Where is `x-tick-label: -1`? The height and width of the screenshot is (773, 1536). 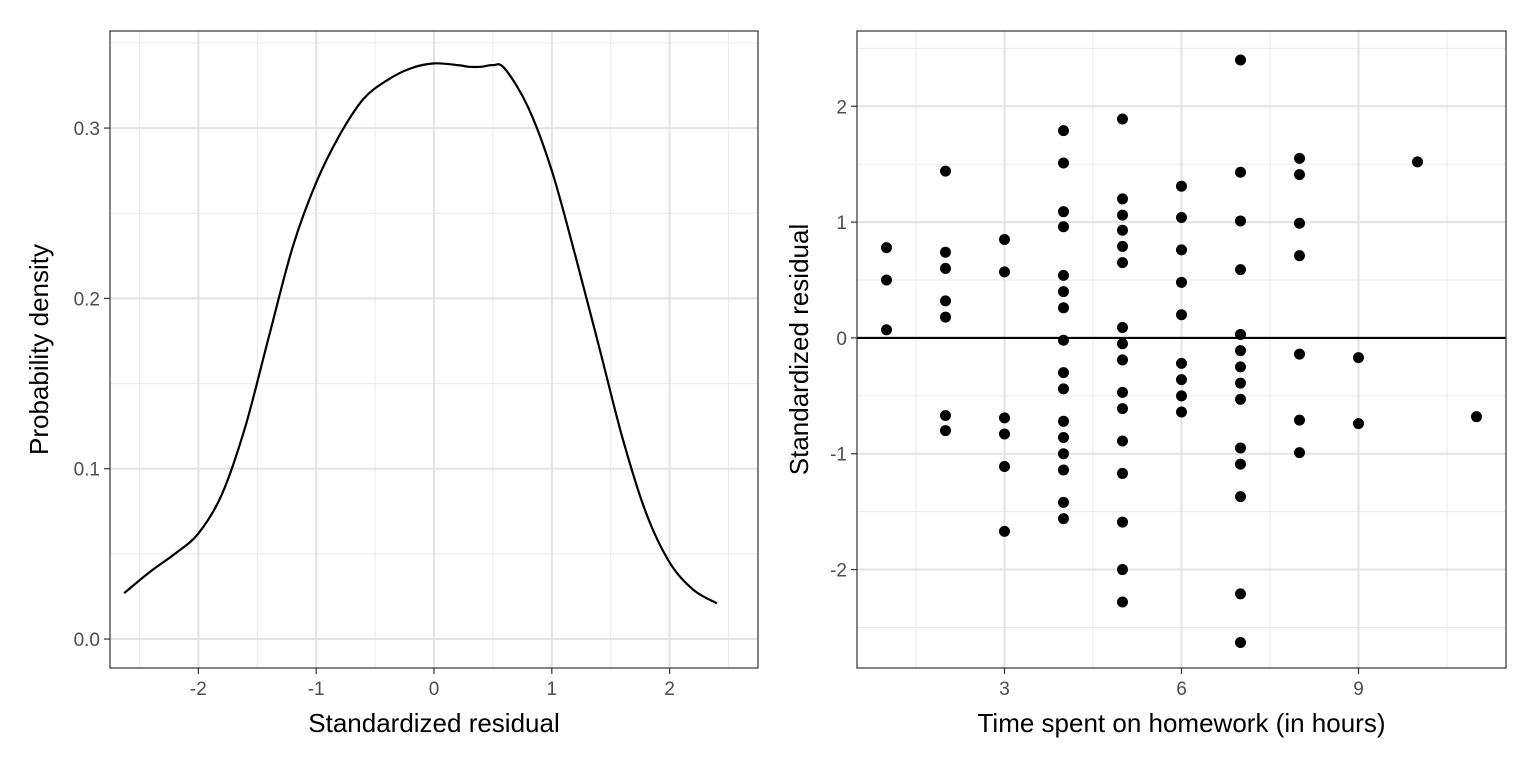
x-tick-label: -1 is located at coordinates (316, 689).